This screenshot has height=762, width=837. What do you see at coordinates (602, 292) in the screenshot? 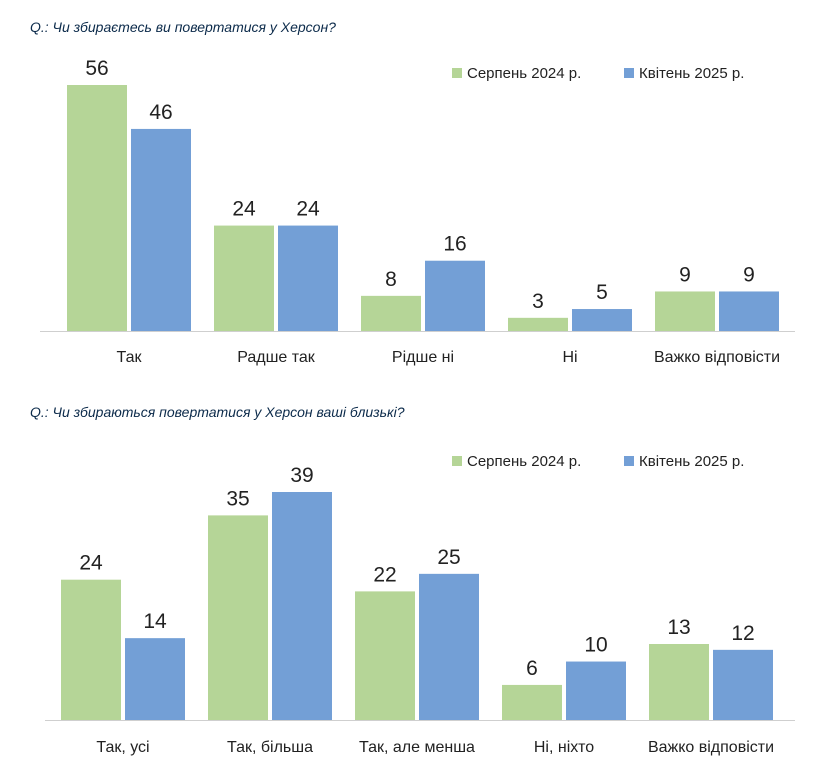
I see `chart1-data-label: 5` at bounding box center [602, 292].